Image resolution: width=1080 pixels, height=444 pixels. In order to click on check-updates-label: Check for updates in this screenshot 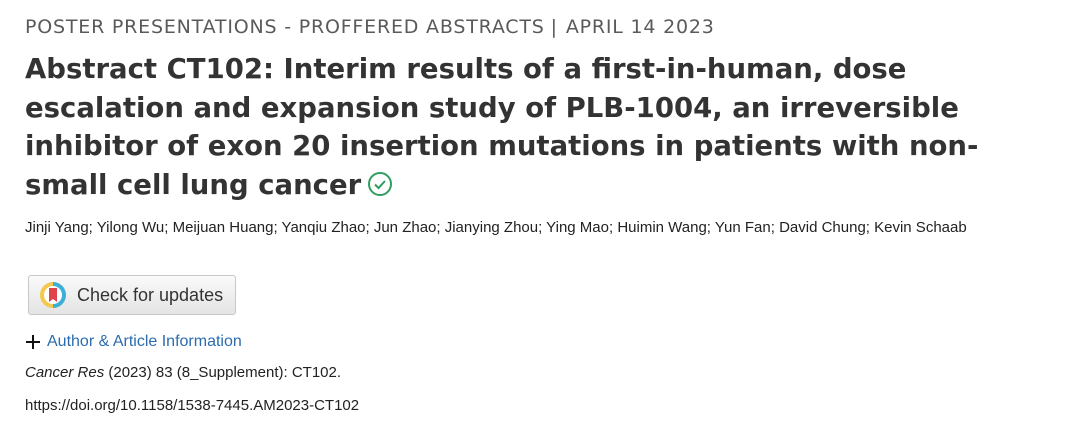, I will do `click(150, 294)`.